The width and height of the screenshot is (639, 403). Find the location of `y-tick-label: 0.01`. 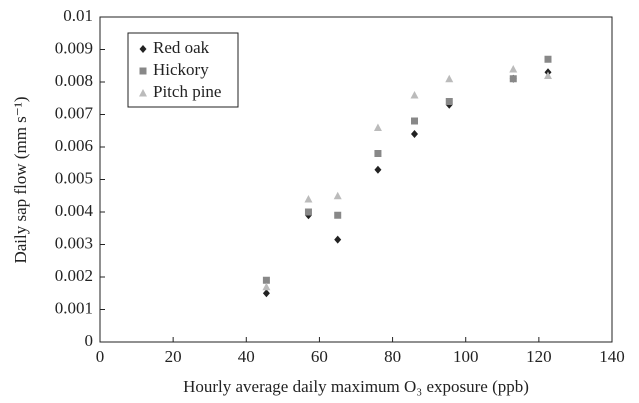

y-tick-label: 0.01 is located at coordinates (78, 15).